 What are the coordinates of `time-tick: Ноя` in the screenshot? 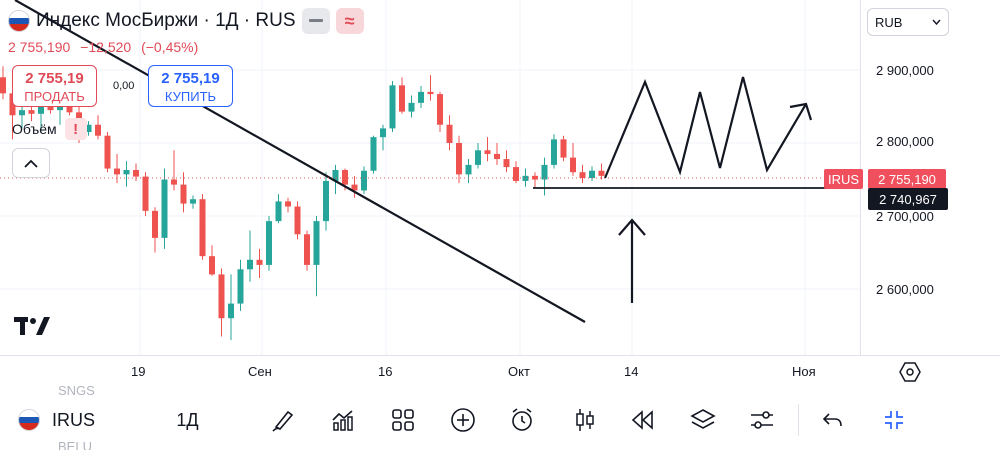 It's located at (804, 371).